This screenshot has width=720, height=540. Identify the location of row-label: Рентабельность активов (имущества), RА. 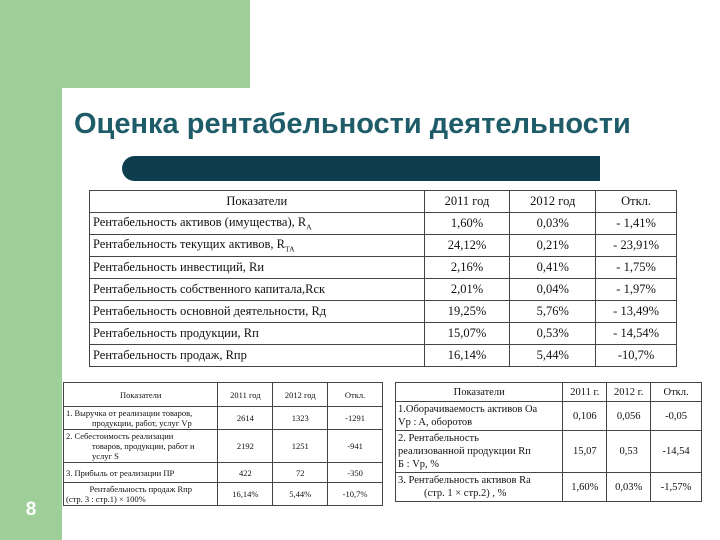
(257, 223).